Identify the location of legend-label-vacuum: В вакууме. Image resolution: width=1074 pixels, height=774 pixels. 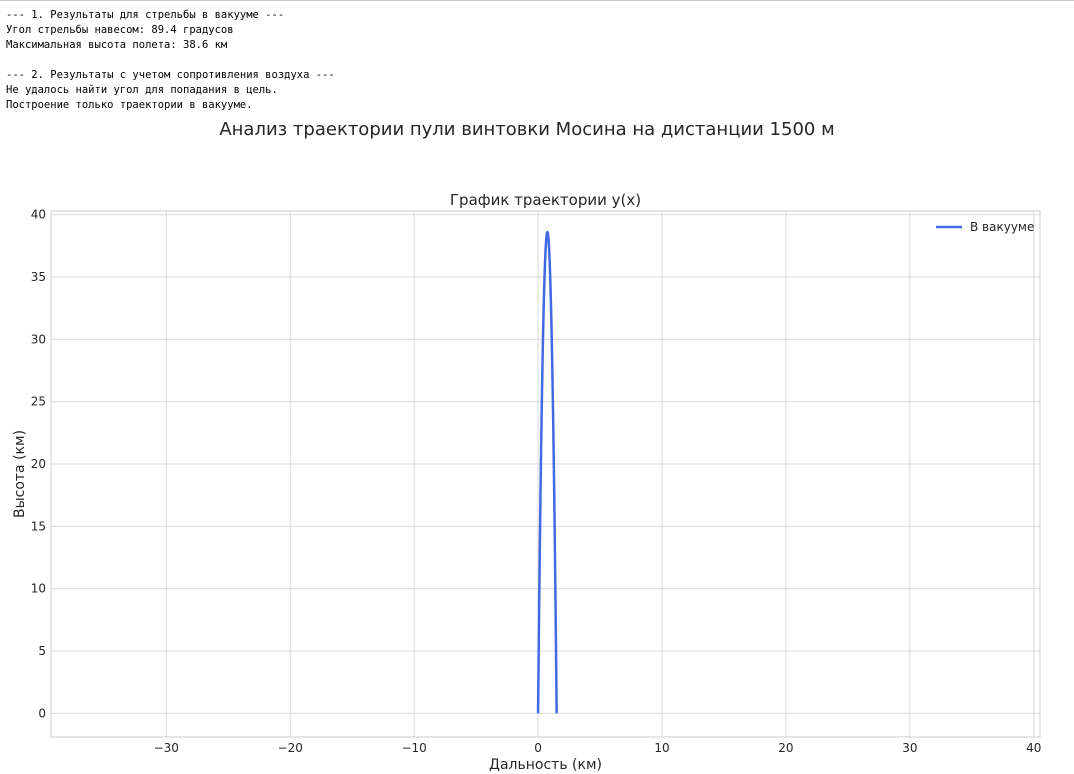
(1002, 227).